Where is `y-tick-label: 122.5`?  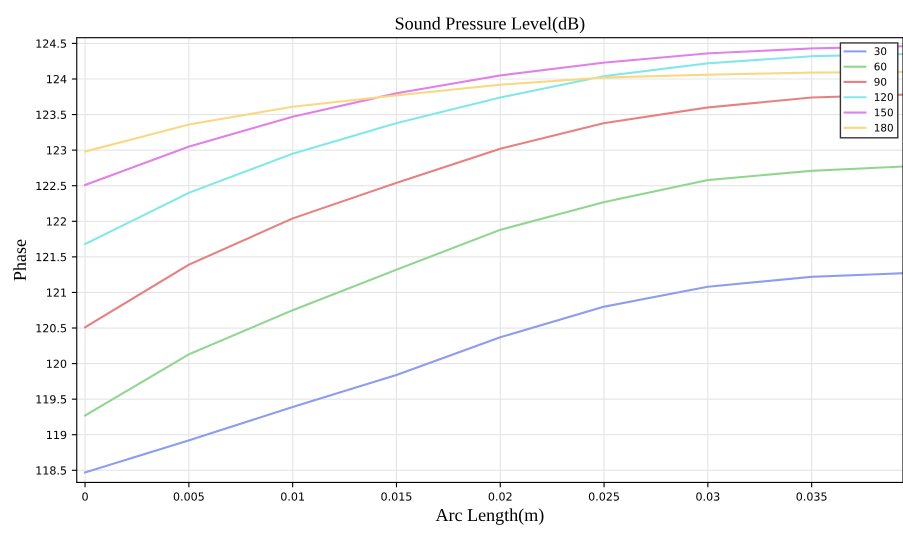 y-tick-label: 122.5 is located at coordinates (51, 186).